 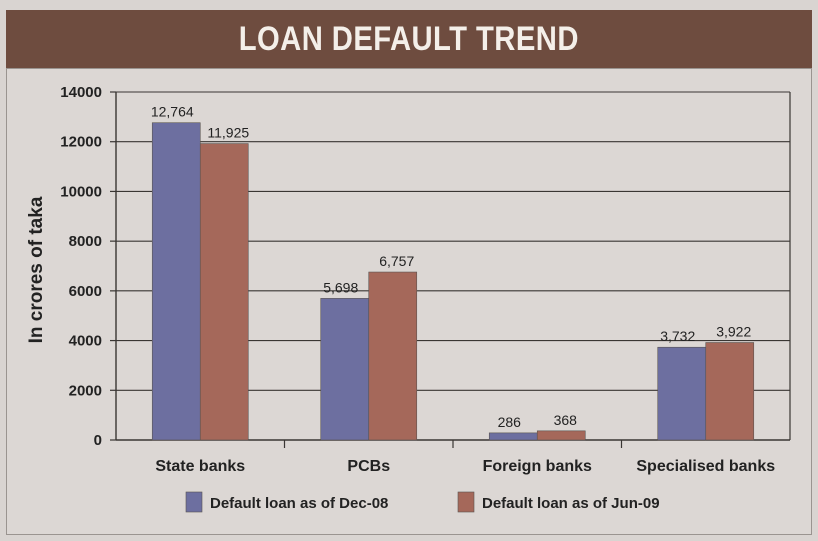 What do you see at coordinates (81, 142) in the screenshot?
I see `y-tick-label-12000: 12000` at bounding box center [81, 142].